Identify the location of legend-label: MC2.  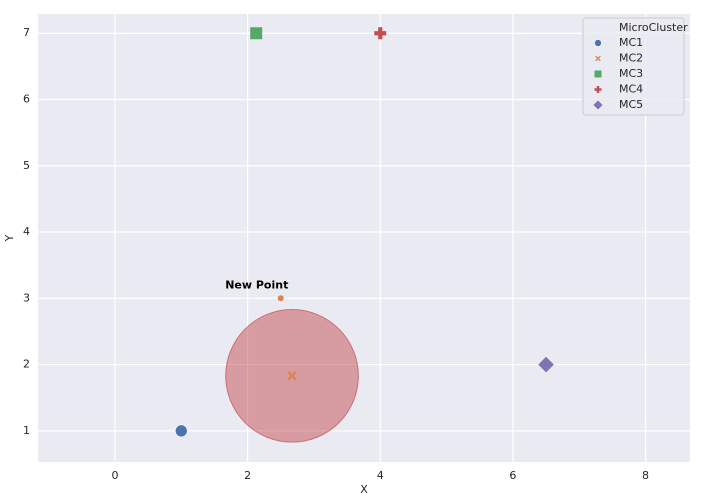
(631, 58).